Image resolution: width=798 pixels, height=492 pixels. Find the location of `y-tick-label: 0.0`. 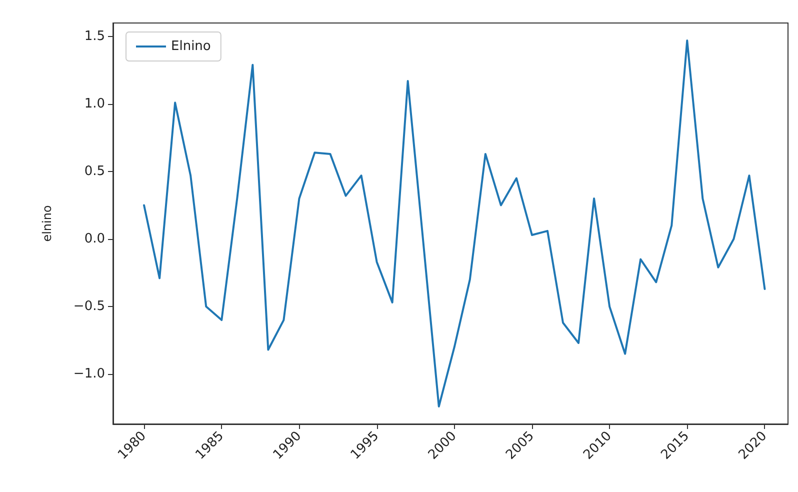

y-tick-label: 0.0 is located at coordinates (94, 239).